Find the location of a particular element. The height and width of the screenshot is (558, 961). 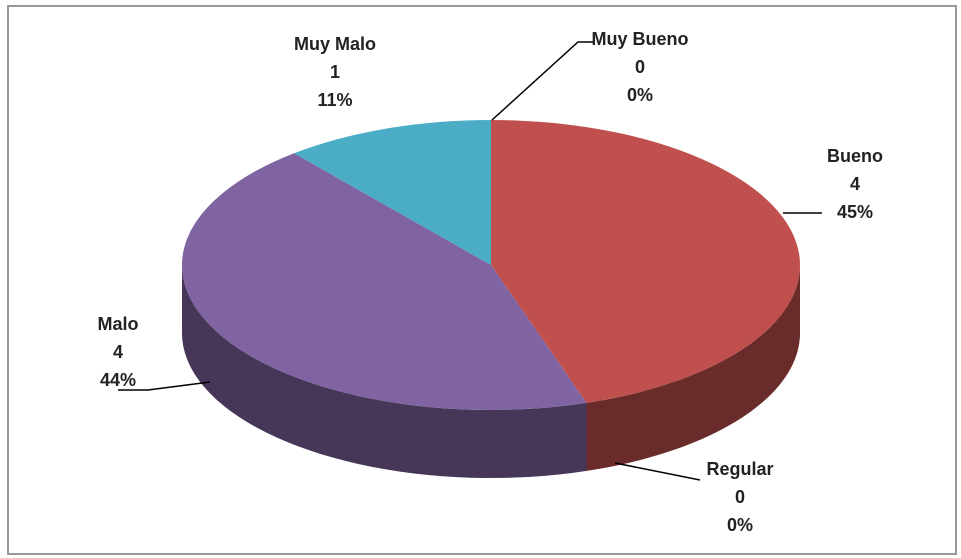

label-percent: 44% is located at coordinates (118, 380).